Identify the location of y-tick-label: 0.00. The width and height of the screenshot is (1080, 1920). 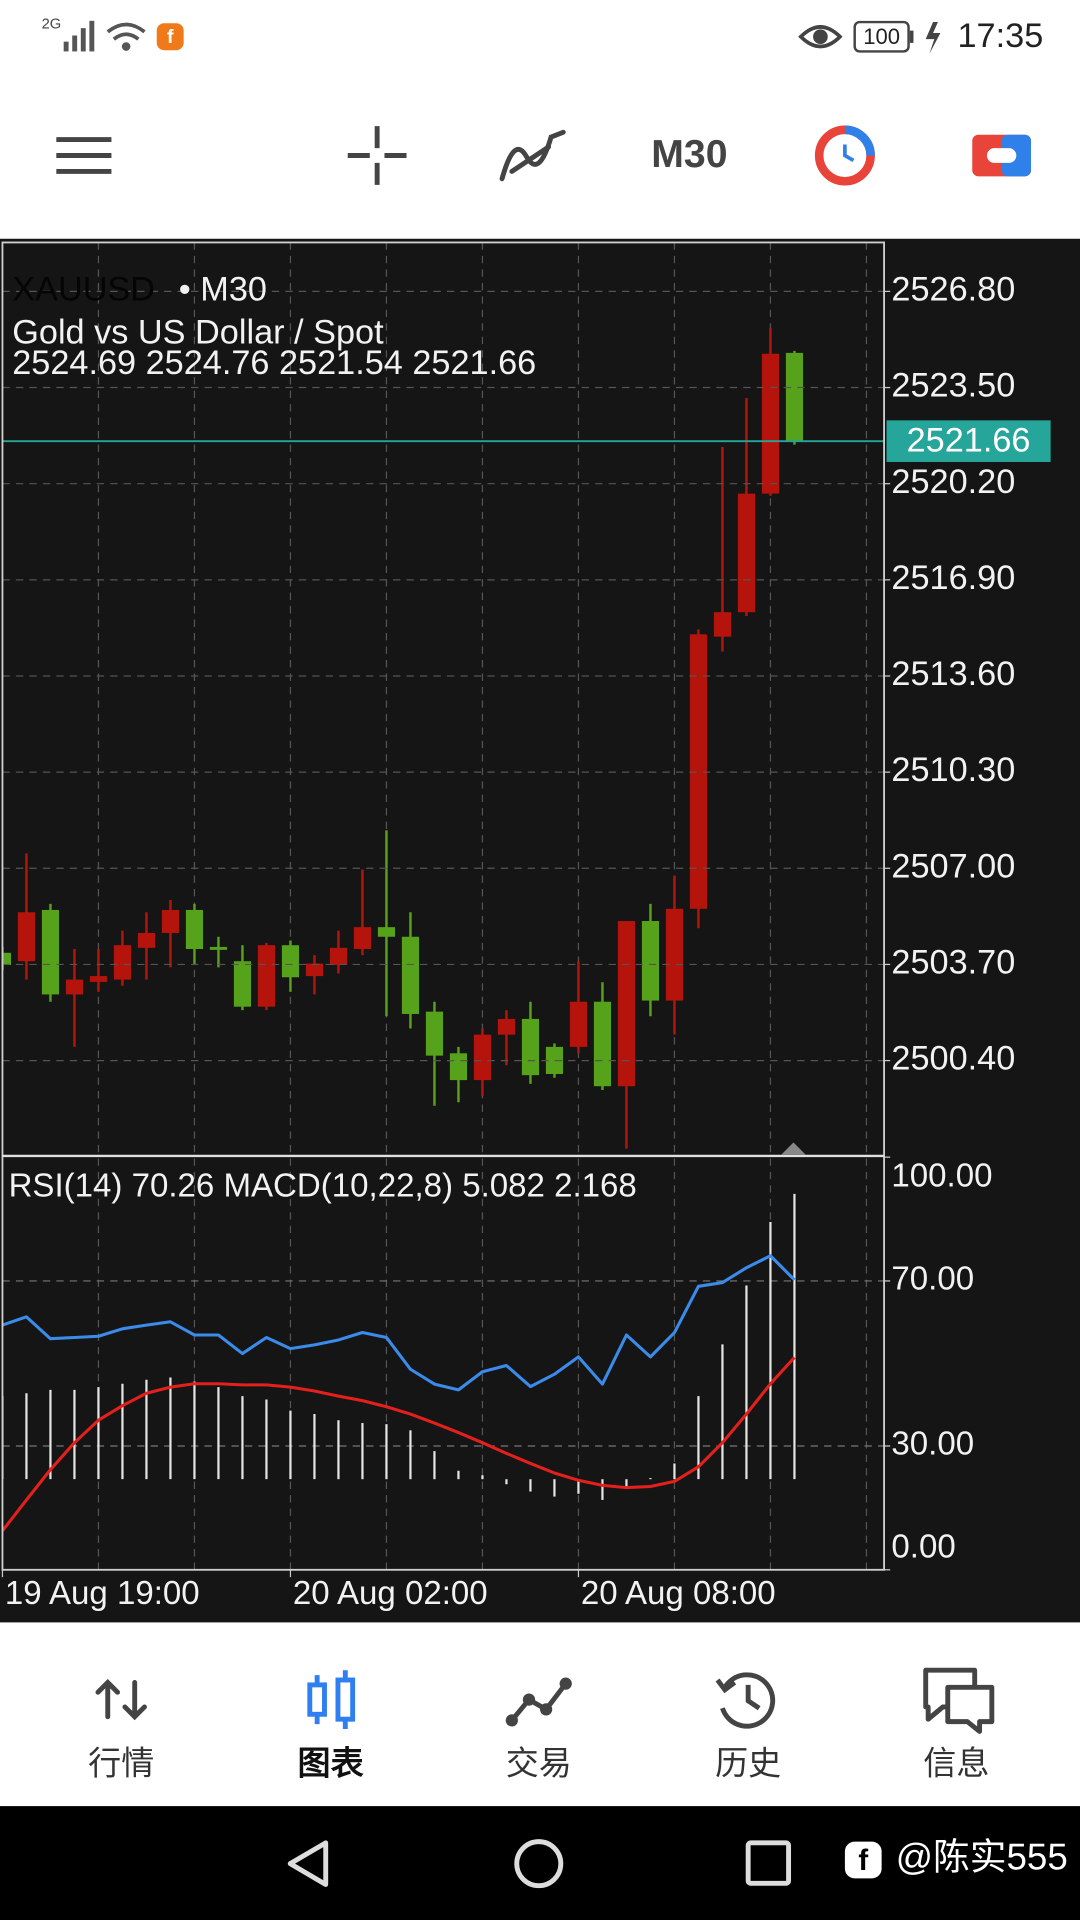
(923, 1547).